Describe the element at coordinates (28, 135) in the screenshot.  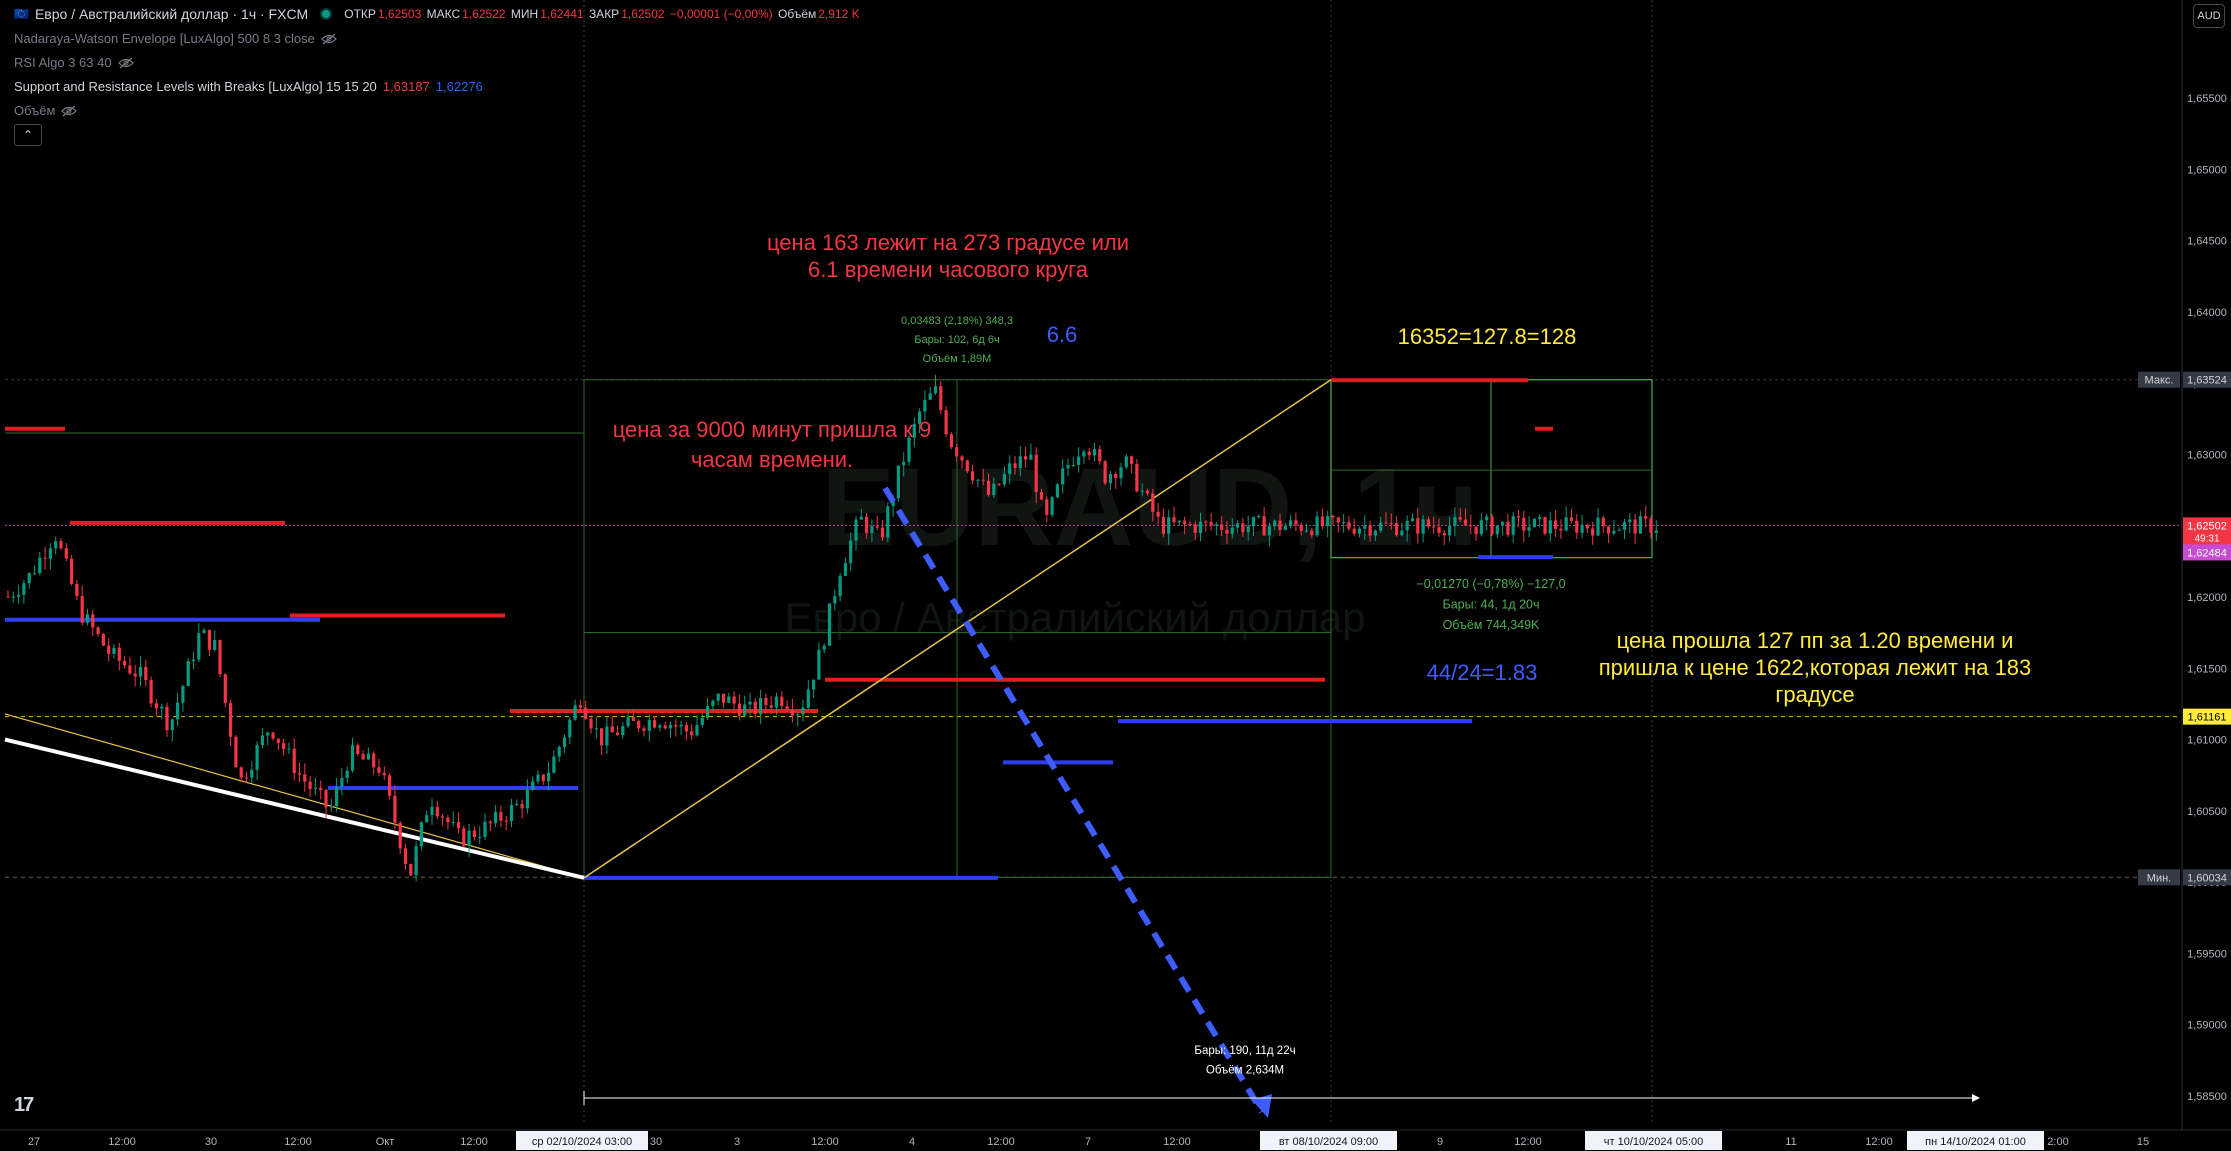
I see `collapse-legend-button: ⌃` at that location.